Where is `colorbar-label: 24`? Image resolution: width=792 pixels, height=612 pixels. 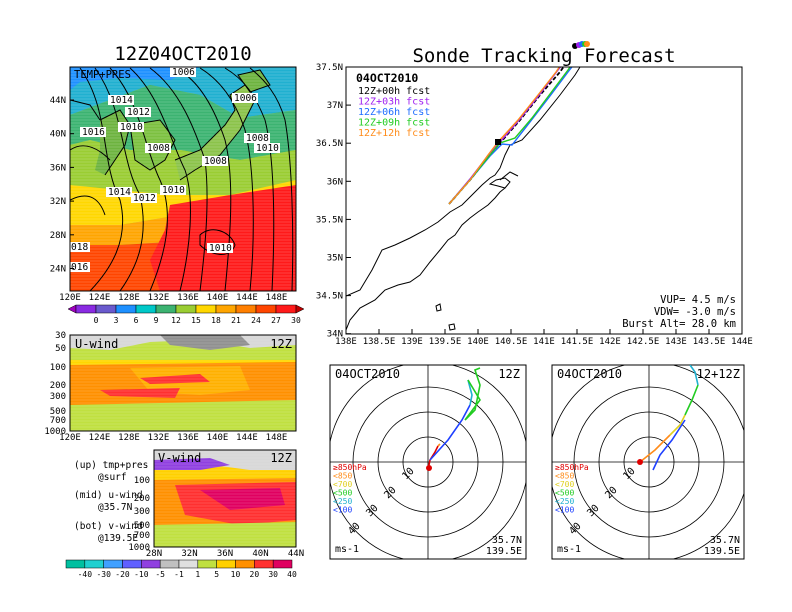 colorbar-label: 24 is located at coordinates (256, 320).